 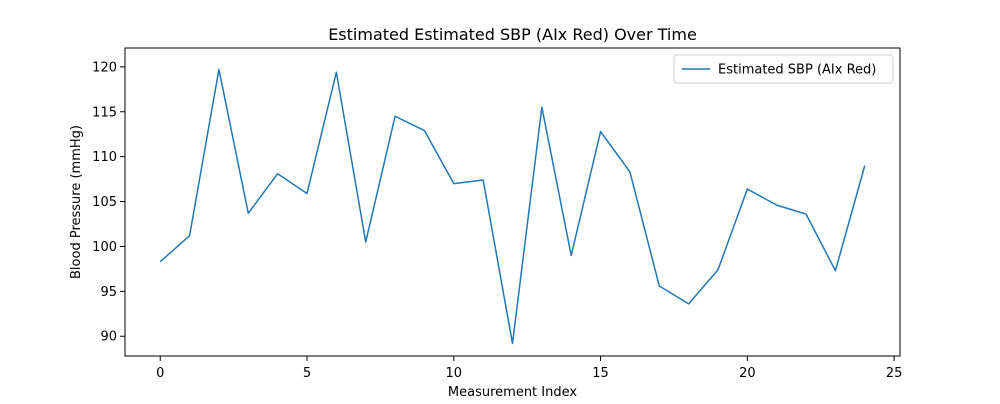 What do you see at coordinates (600, 373) in the screenshot?
I see `x-tick-label: 15` at bounding box center [600, 373].